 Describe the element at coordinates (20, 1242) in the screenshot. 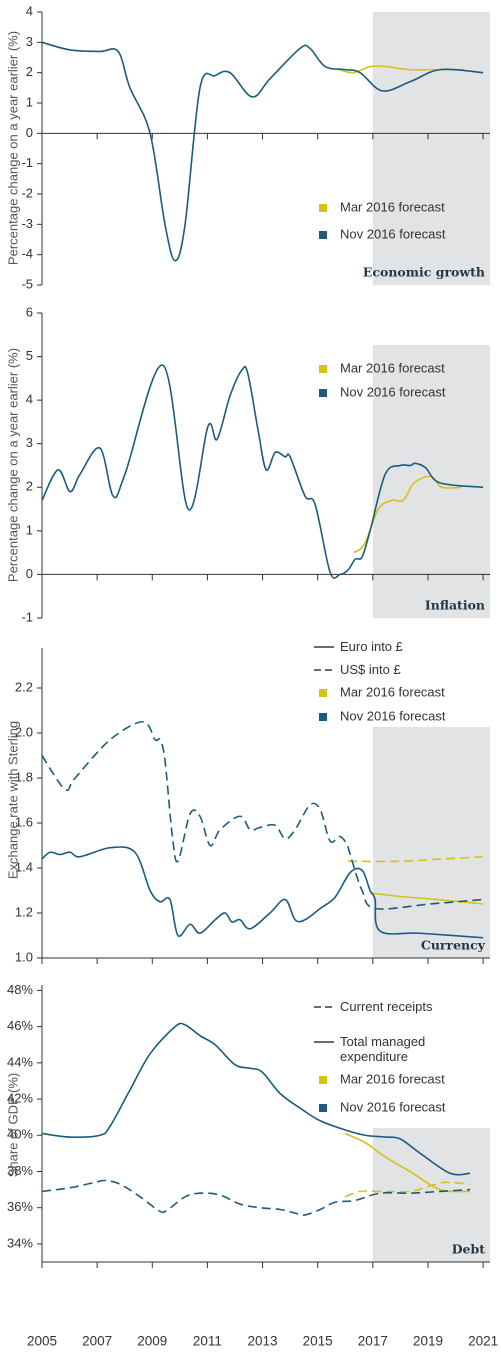

I see `y-tick-label: 34%` at that location.